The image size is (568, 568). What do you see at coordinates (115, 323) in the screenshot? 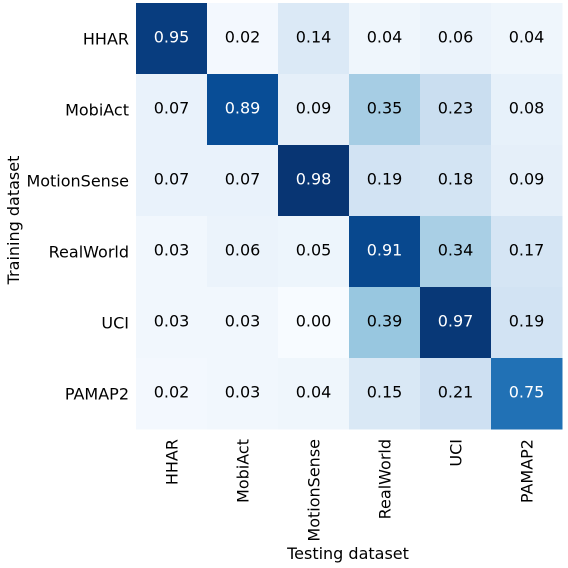
I see `y-tick-label-4: UCI` at bounding box center [115, 323].